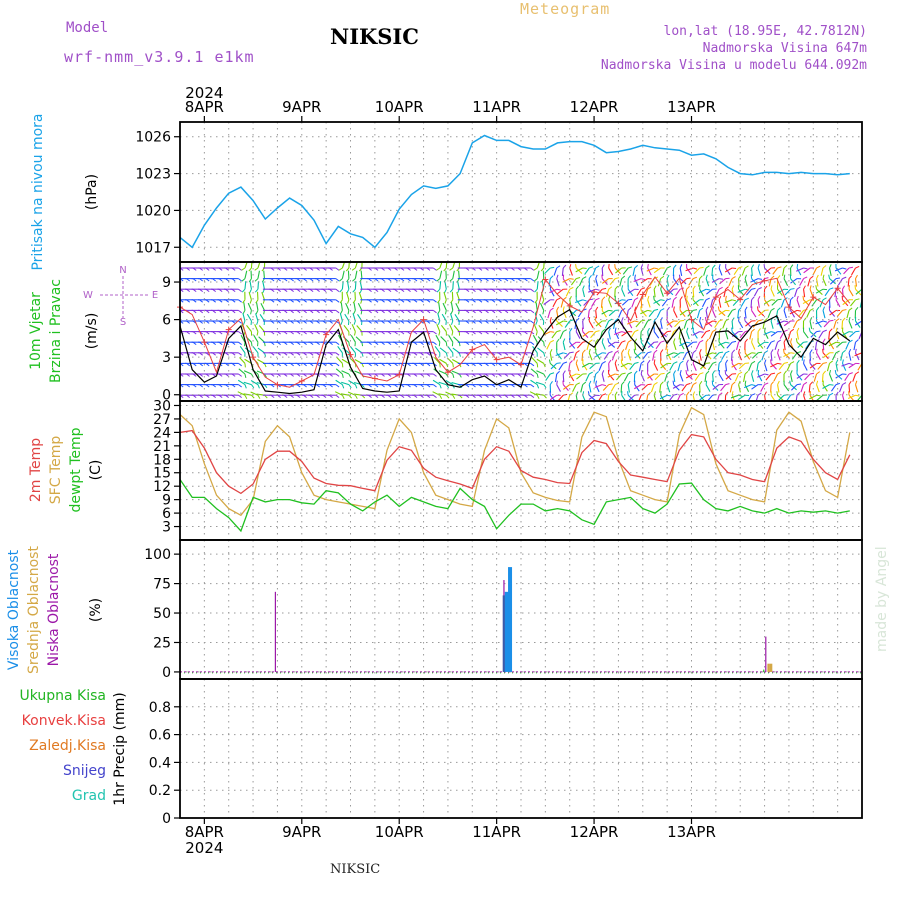  I want to click on panel-frame, so click(521, 192).